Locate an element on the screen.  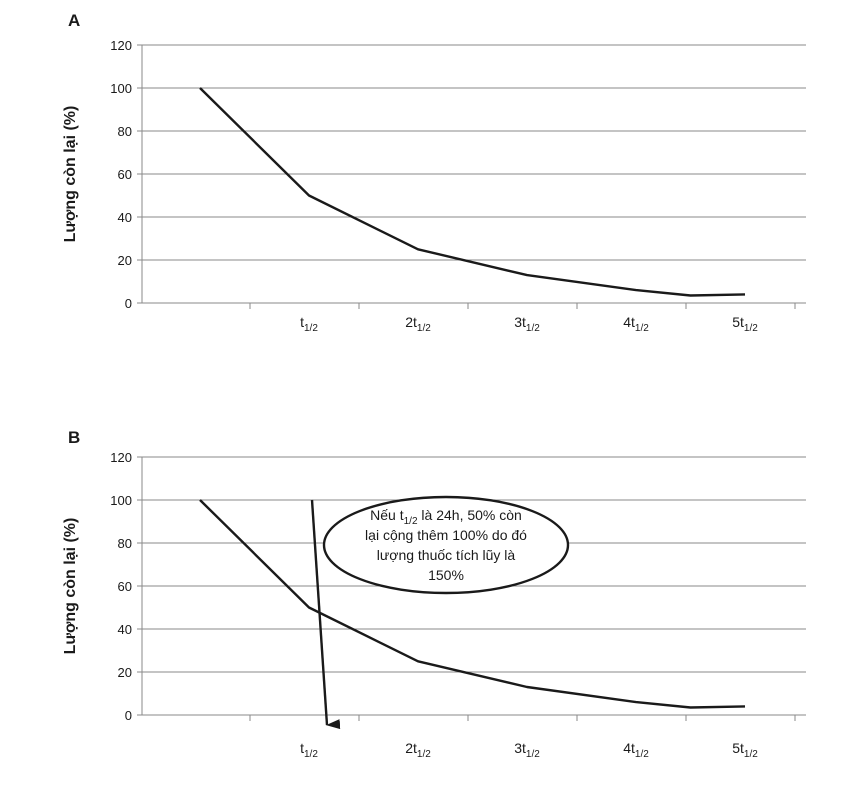
annotation-text-line: lượng thuốc tích lũy là is located at coordinates (446, 555).